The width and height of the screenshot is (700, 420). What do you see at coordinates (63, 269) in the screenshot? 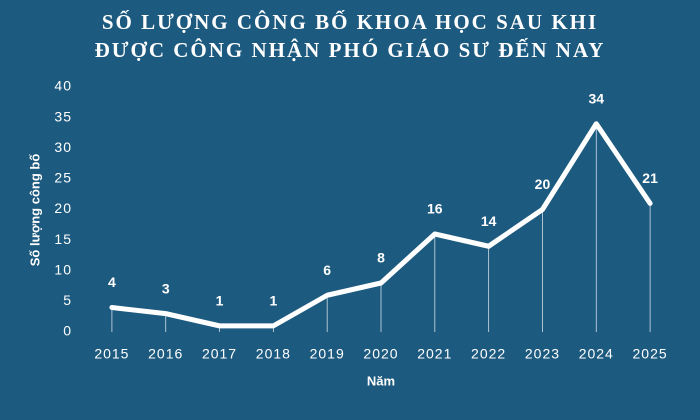
I see `y-tick-label: 10` at bounding box center [63, 269].